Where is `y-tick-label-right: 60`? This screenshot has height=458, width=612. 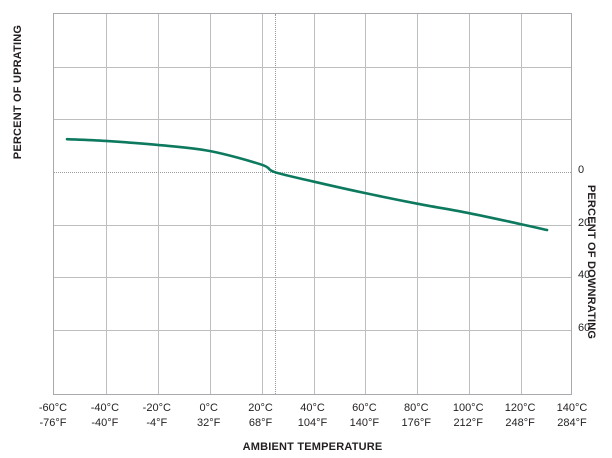 y-tick-label-right: 60 is located at coordinates (584, 328).